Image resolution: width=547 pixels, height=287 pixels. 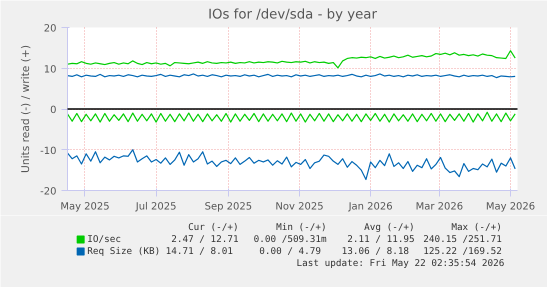 What do you see at coordinates (290, 251) in the screenshot?
I see `text: 0.00 / 4.79` at bounding box center [290, 251].